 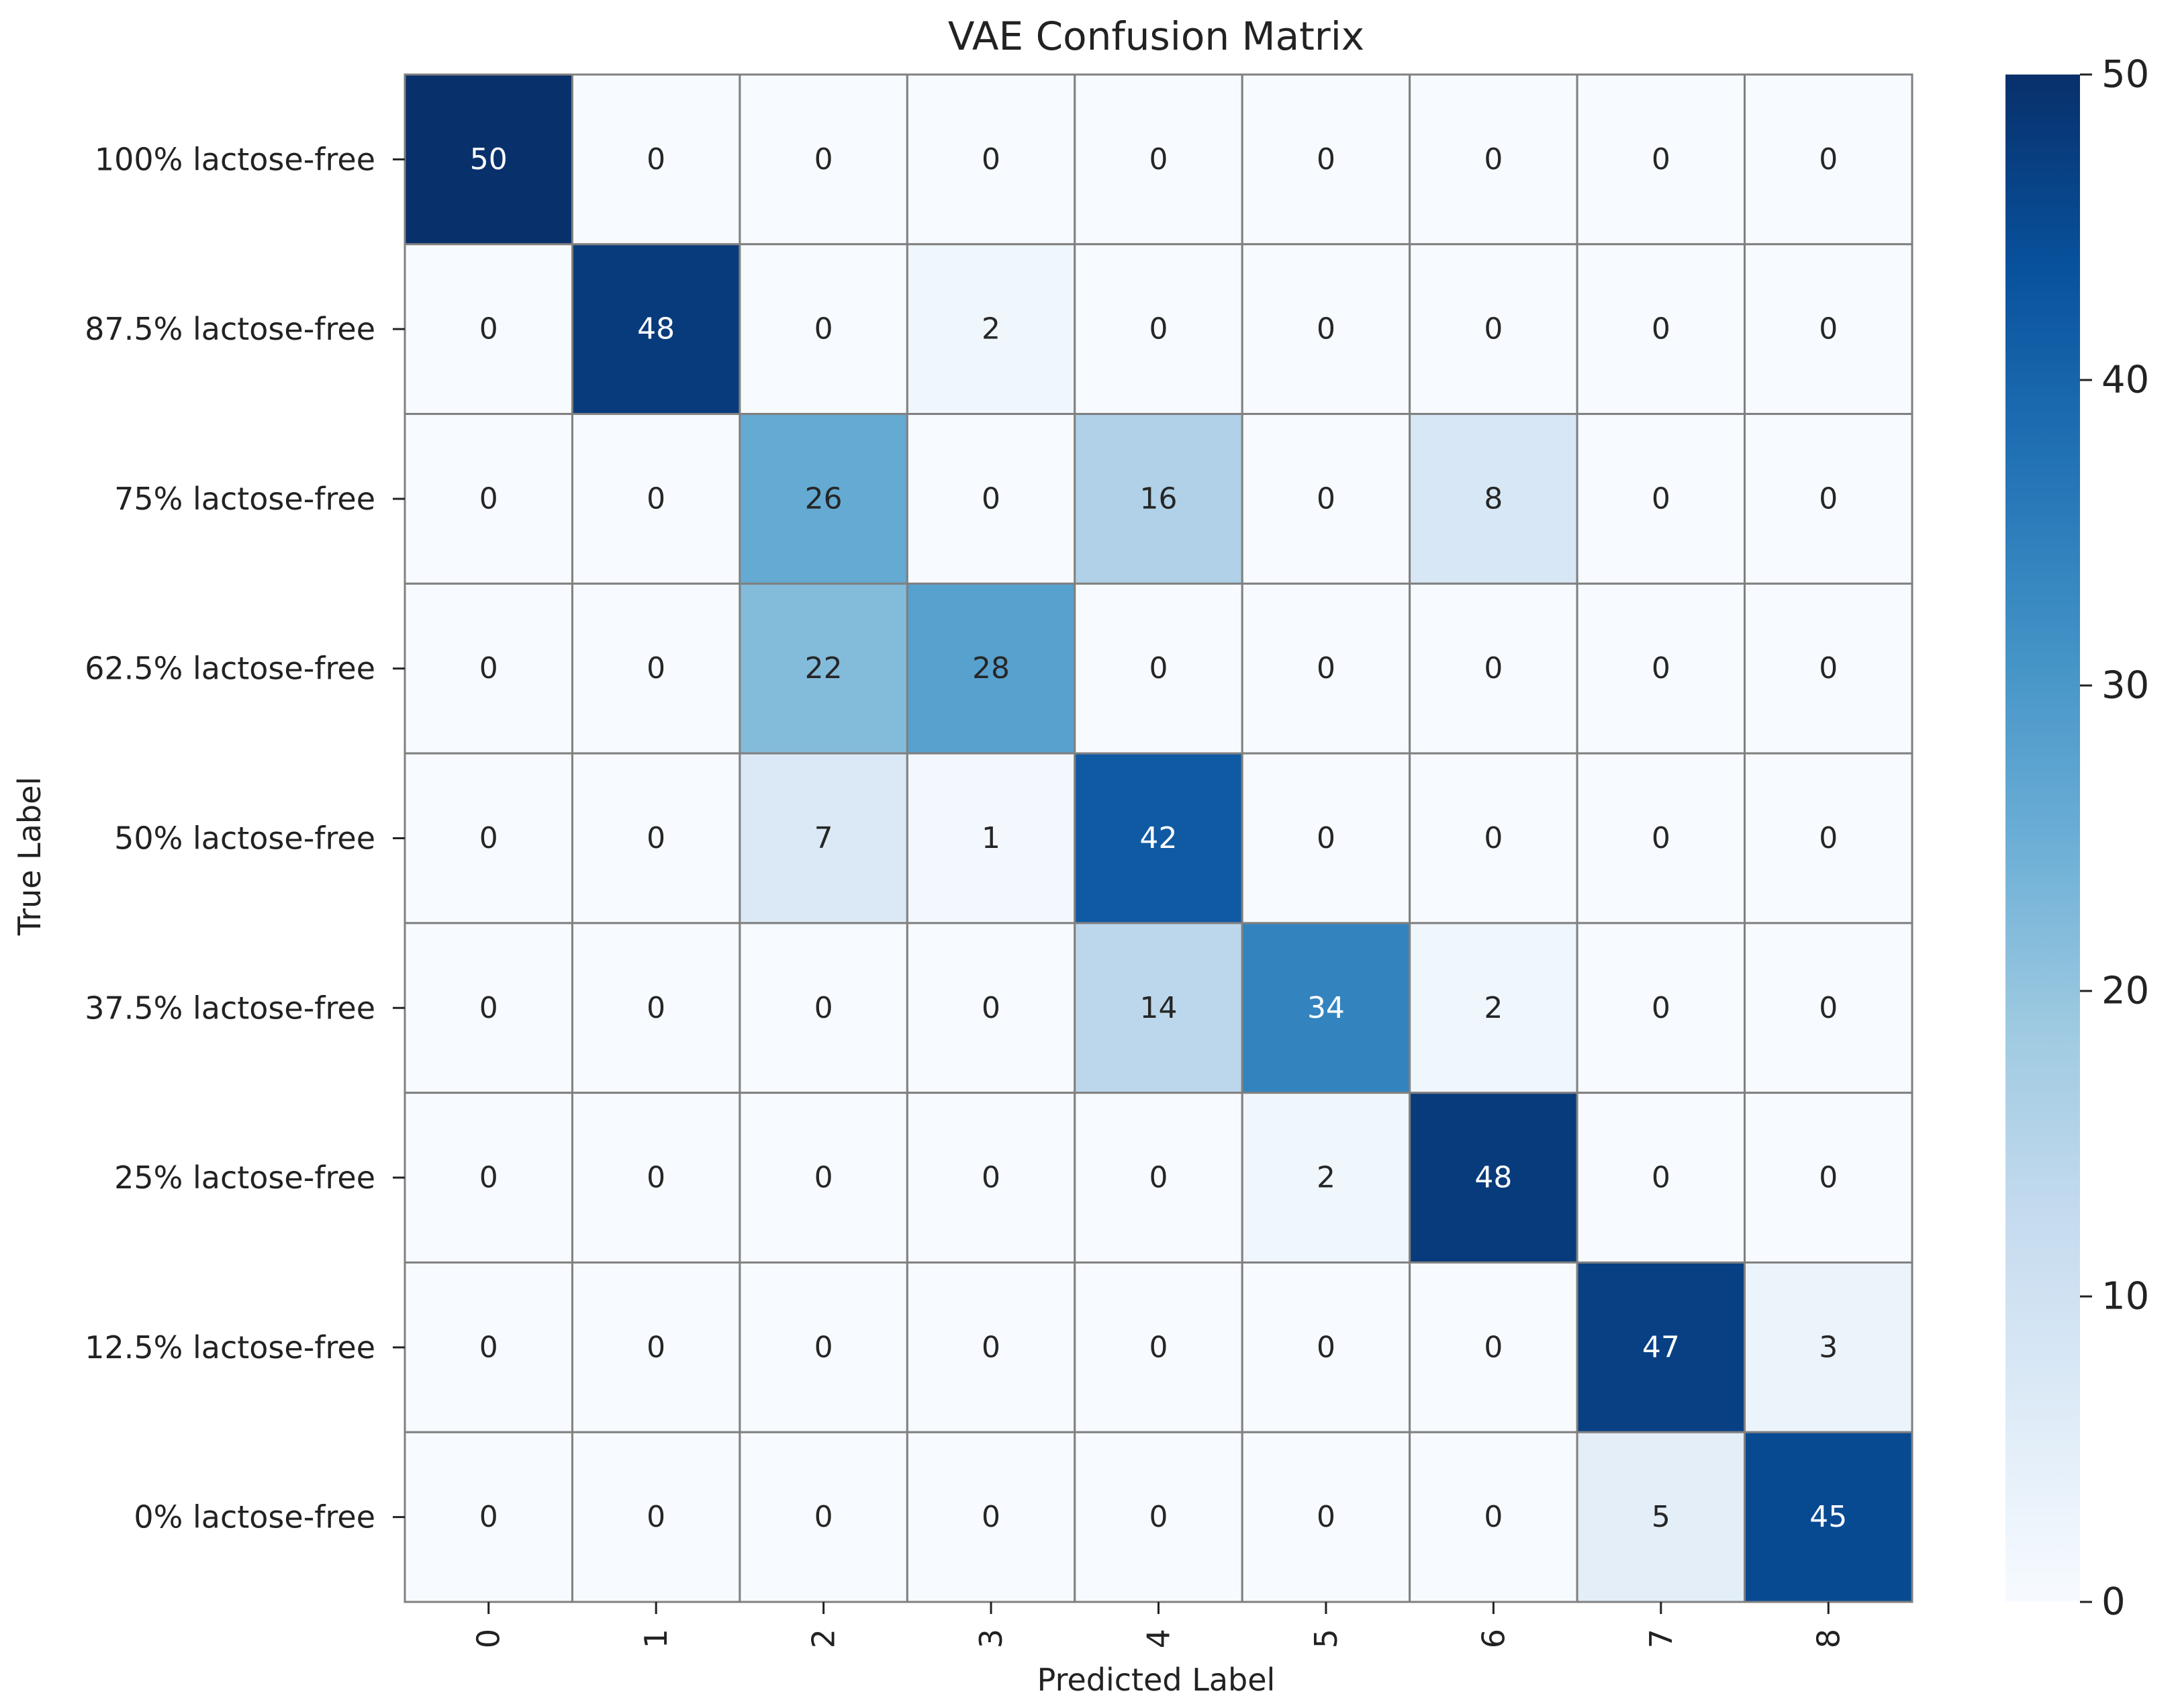 I want to click on x-tick-label: 2, so click(x=824, y=1639).